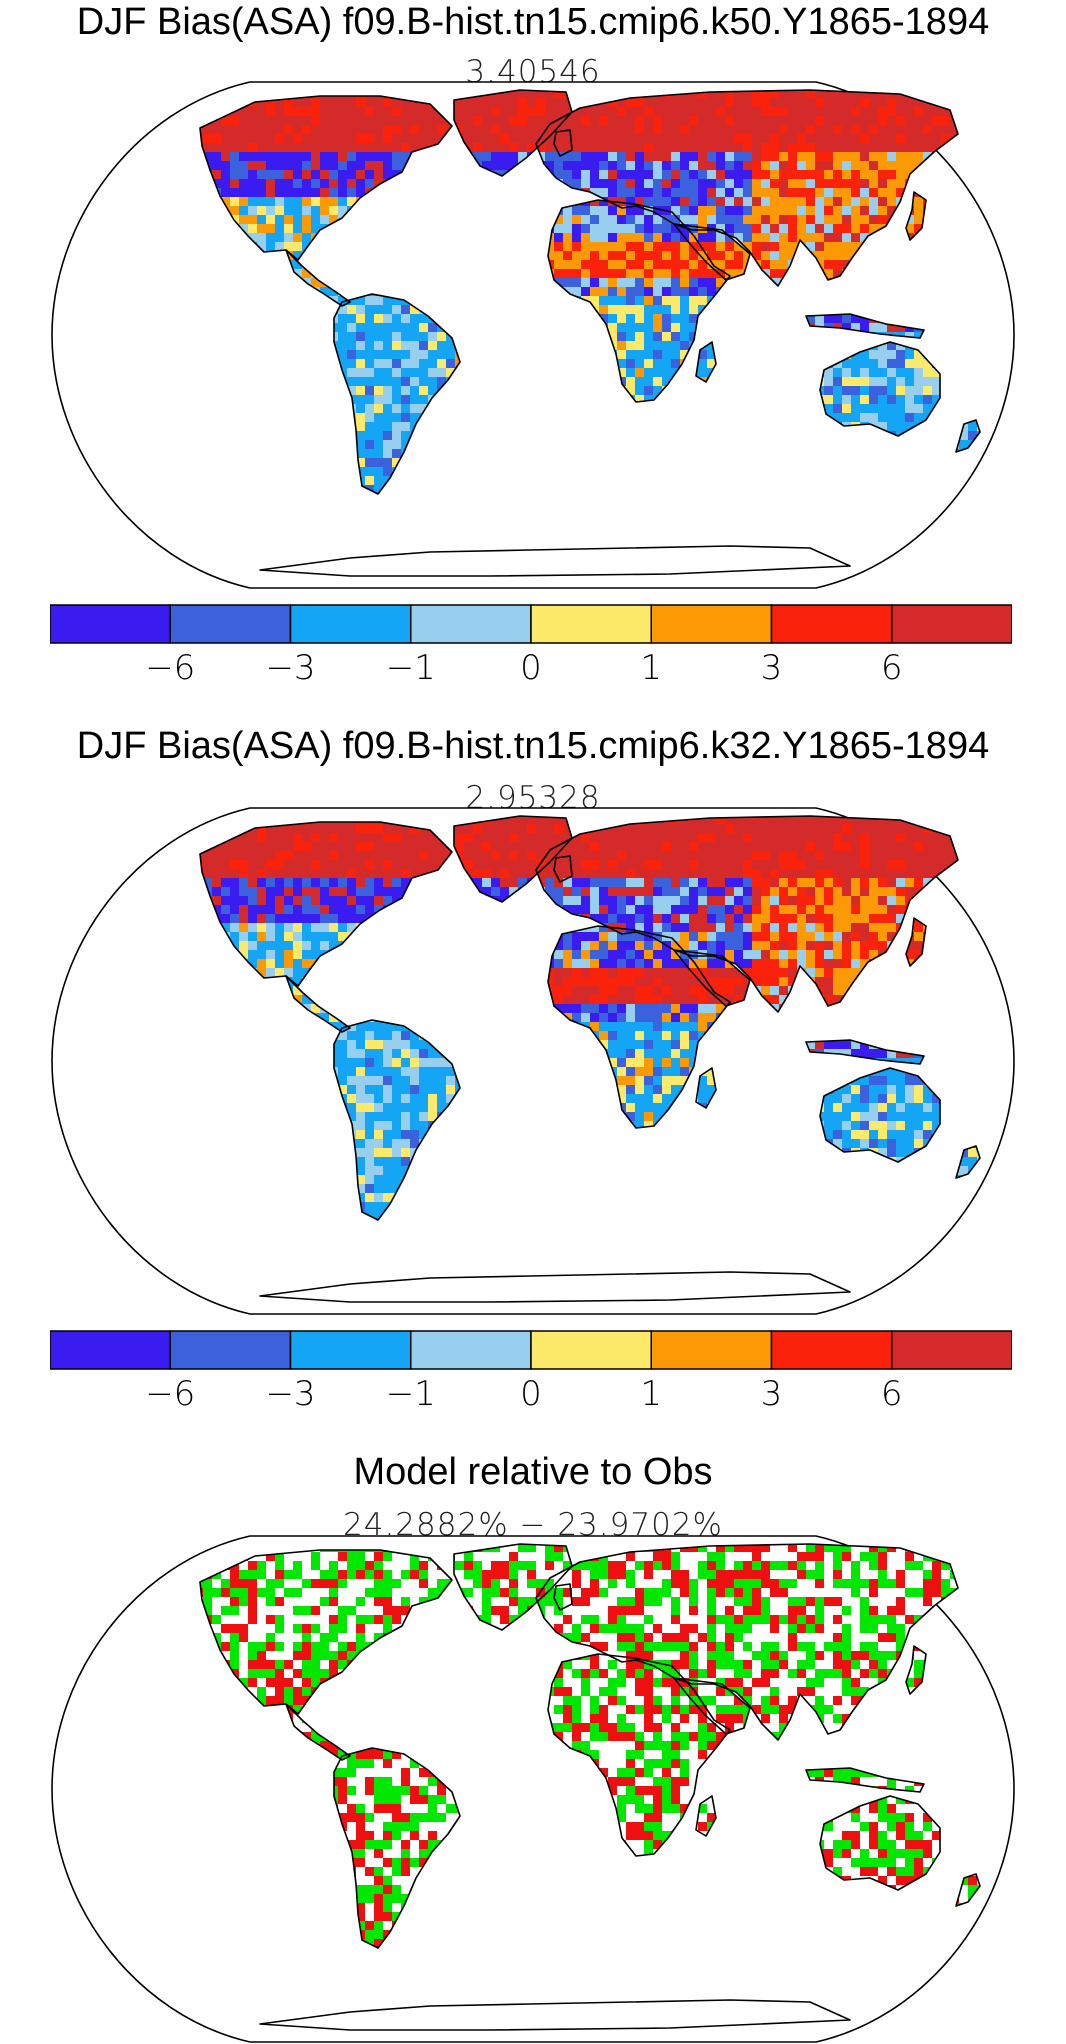 This screenshot has height=2044, width=1066. I want to click on panel2-colorbar-labels: −6 −3 −1 0 1 3 6, so click(531, 1394).